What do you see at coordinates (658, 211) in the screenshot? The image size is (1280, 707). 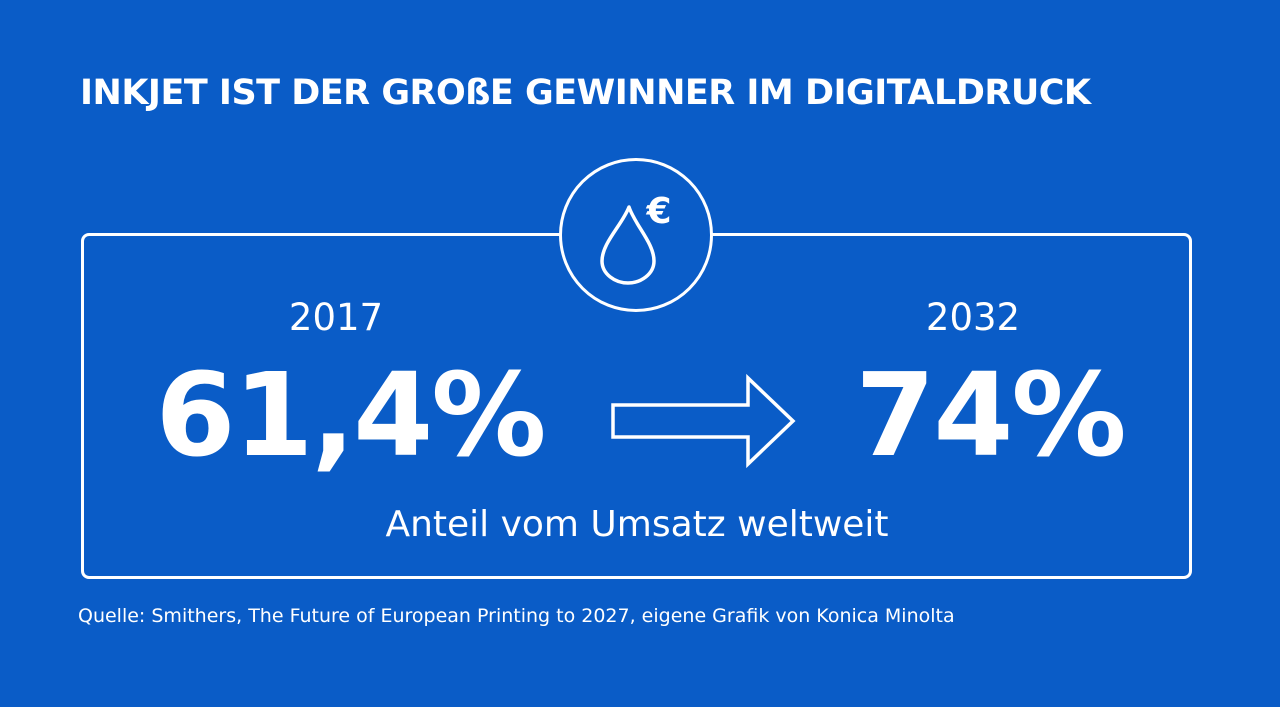 I see `euro-symbol: €` at bounding box center [658, 211].